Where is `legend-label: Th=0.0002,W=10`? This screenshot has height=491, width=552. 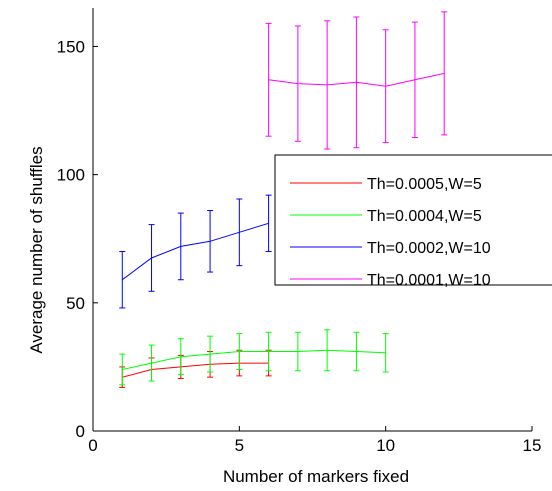 legend-label: Th=0.0002,W=10 is located at coordinates (429, 248).